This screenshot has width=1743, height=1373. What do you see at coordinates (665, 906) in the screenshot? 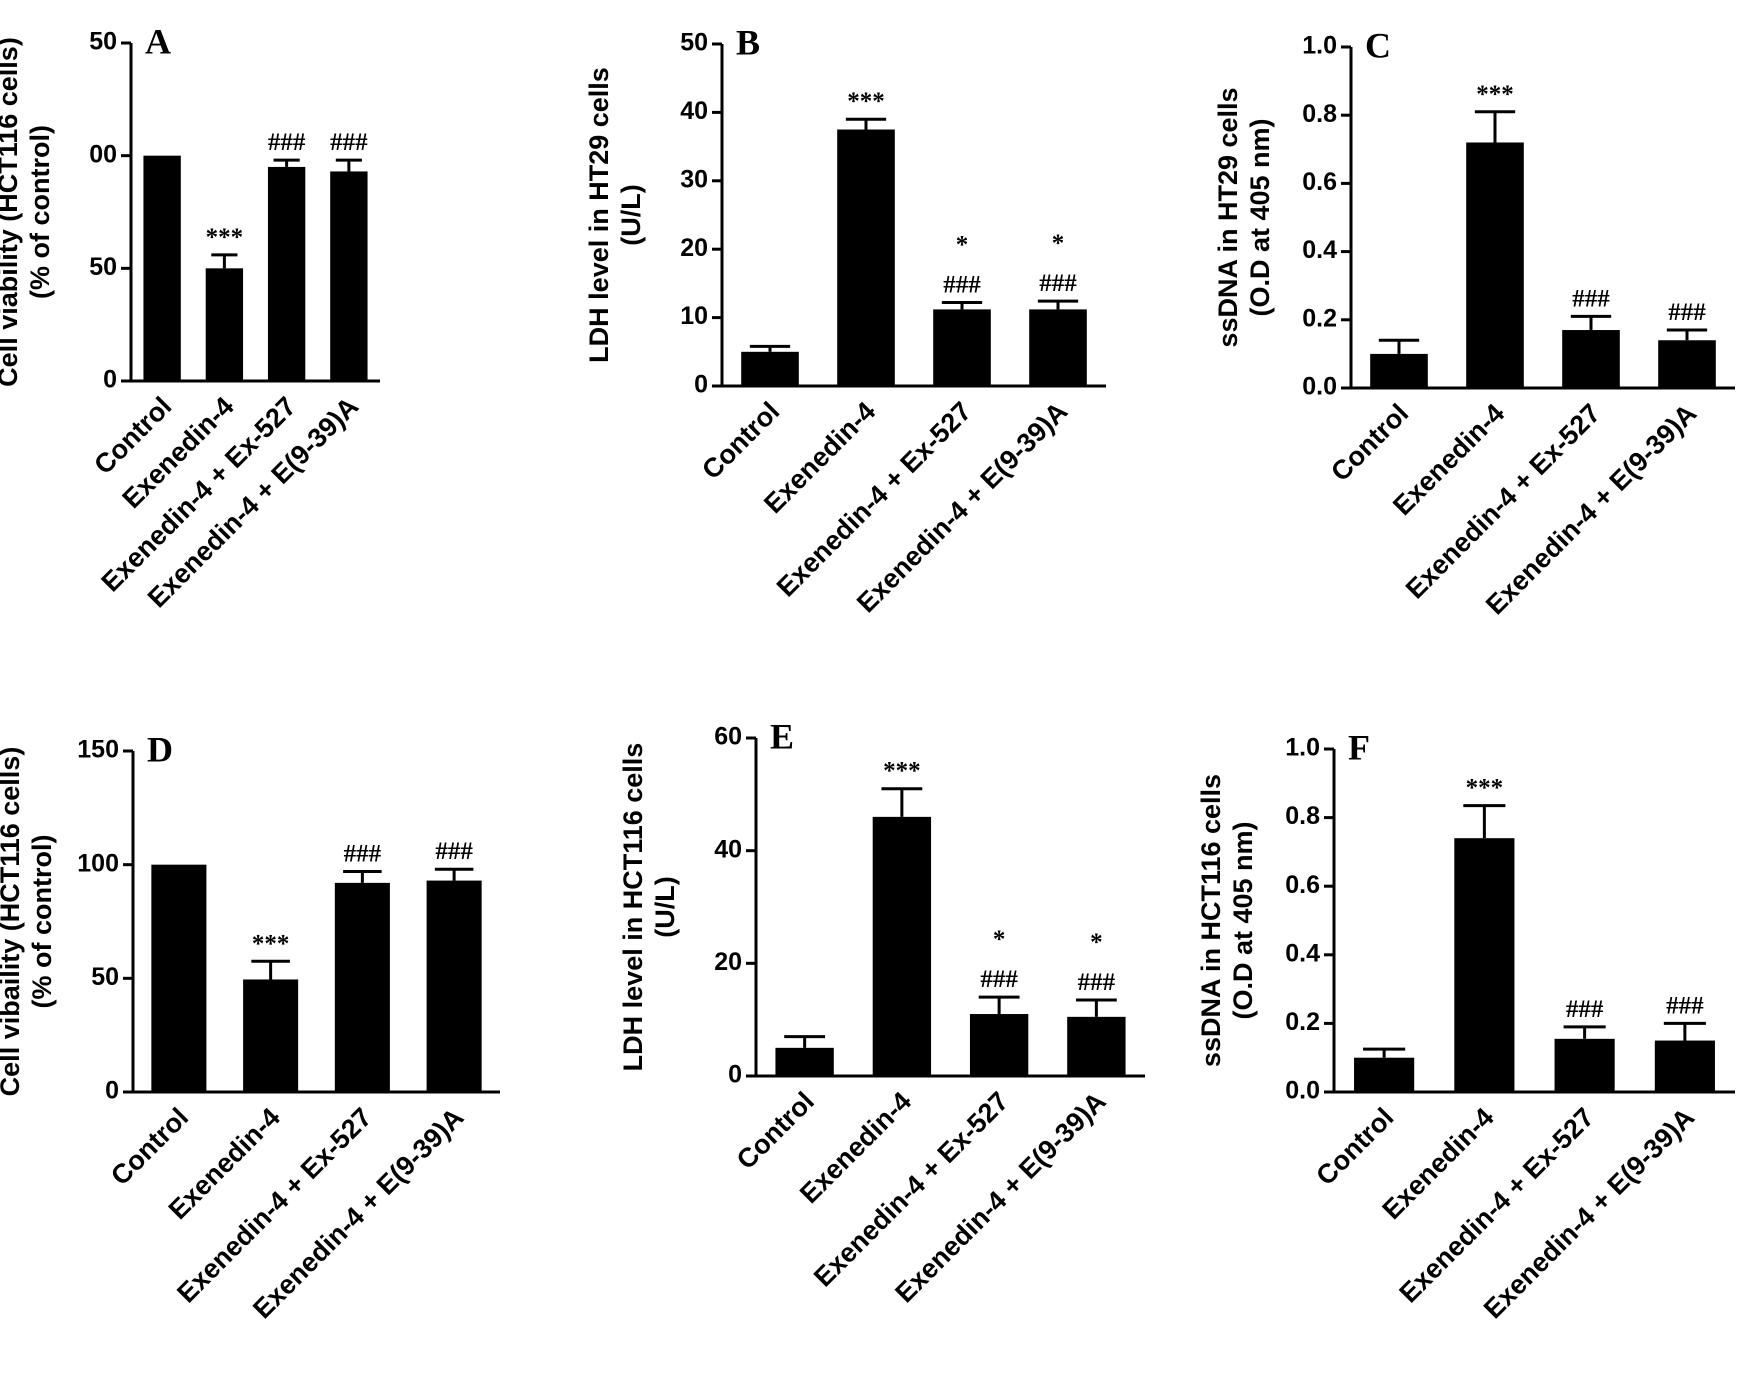
I see `y-axis-label: (U/L)` at bounding box center [665, 906].